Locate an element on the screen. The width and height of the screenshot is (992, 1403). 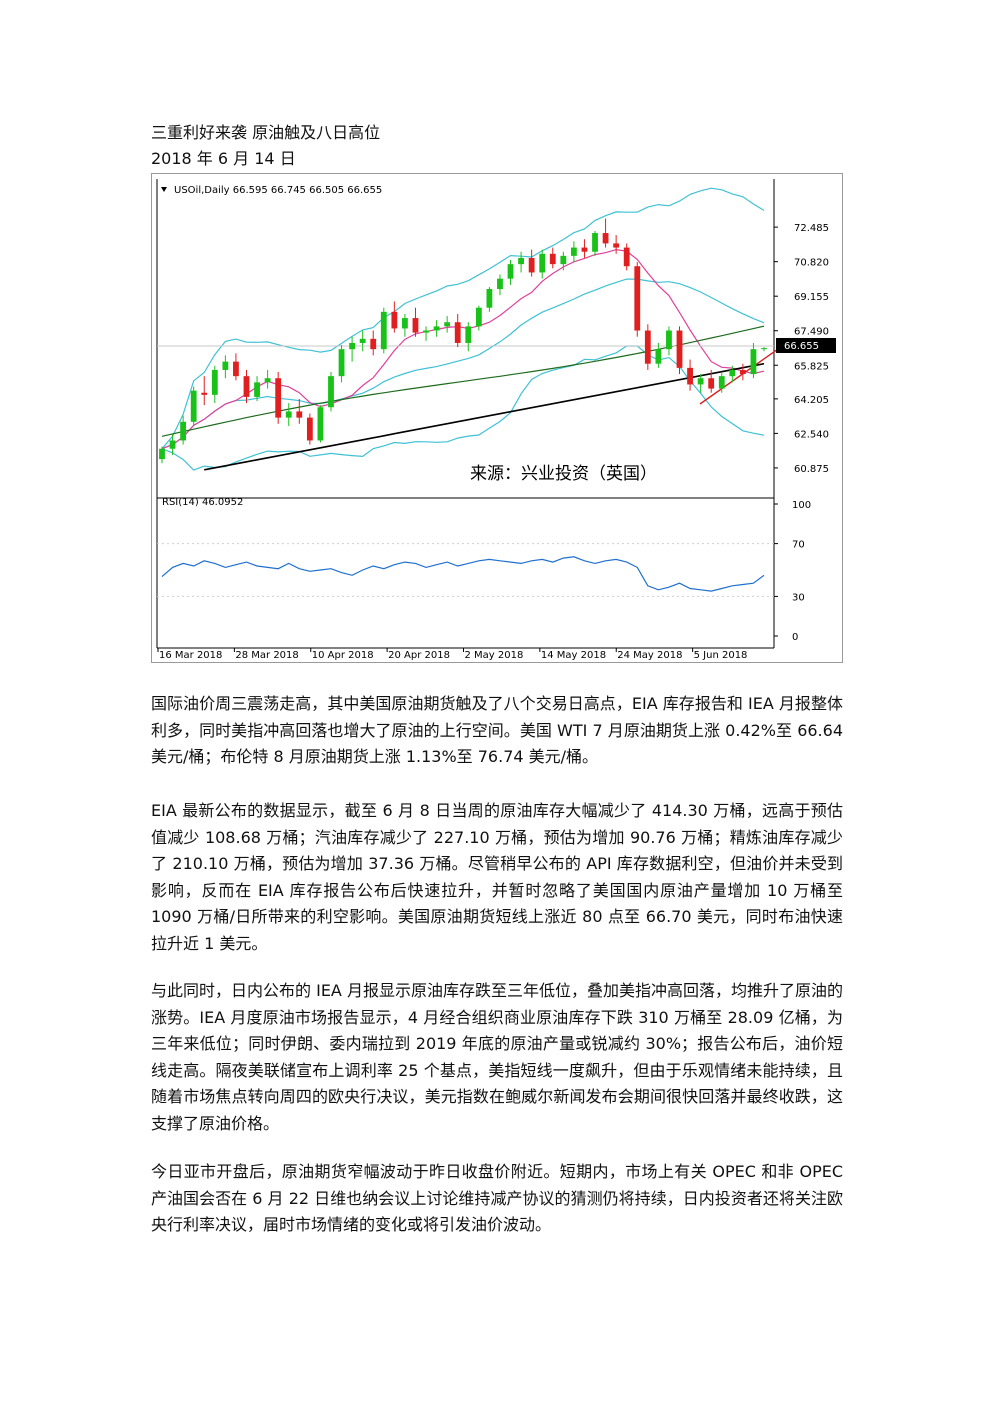
price-tick-label: 70.820 is located at coordinates (811, 263).